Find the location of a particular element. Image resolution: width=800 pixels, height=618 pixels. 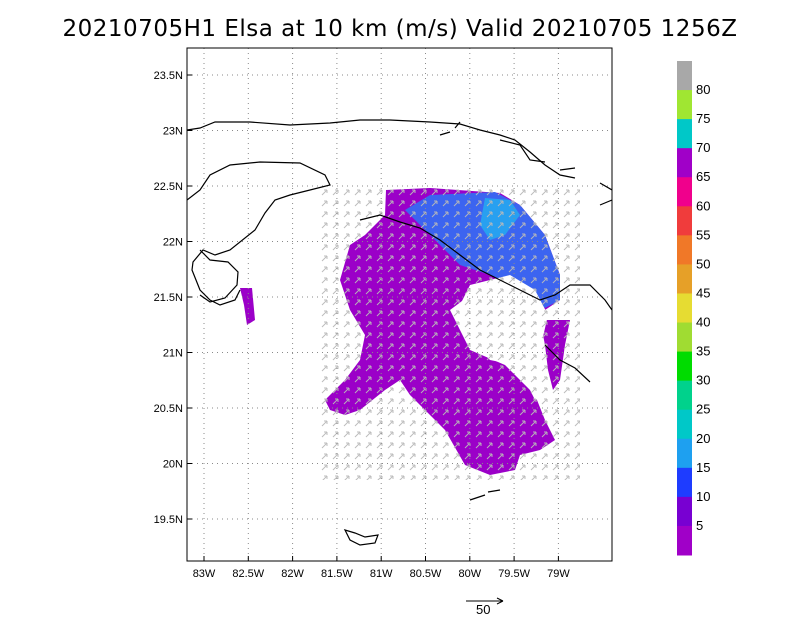

longitude-labels: 83W 82.5W 82W 81.5W 81W 80.5W 80W 79.5W 79W is located at coordinates (381, 568).